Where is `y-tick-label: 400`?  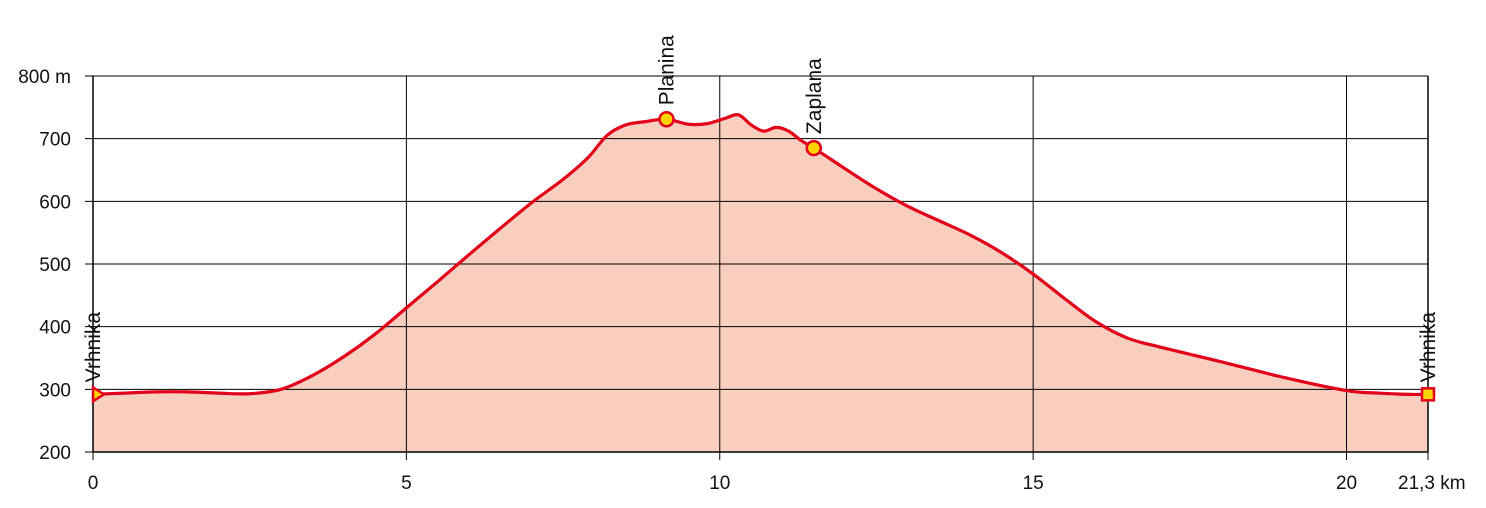 y-tick-label: 400 is located at coordinates (55, 328).